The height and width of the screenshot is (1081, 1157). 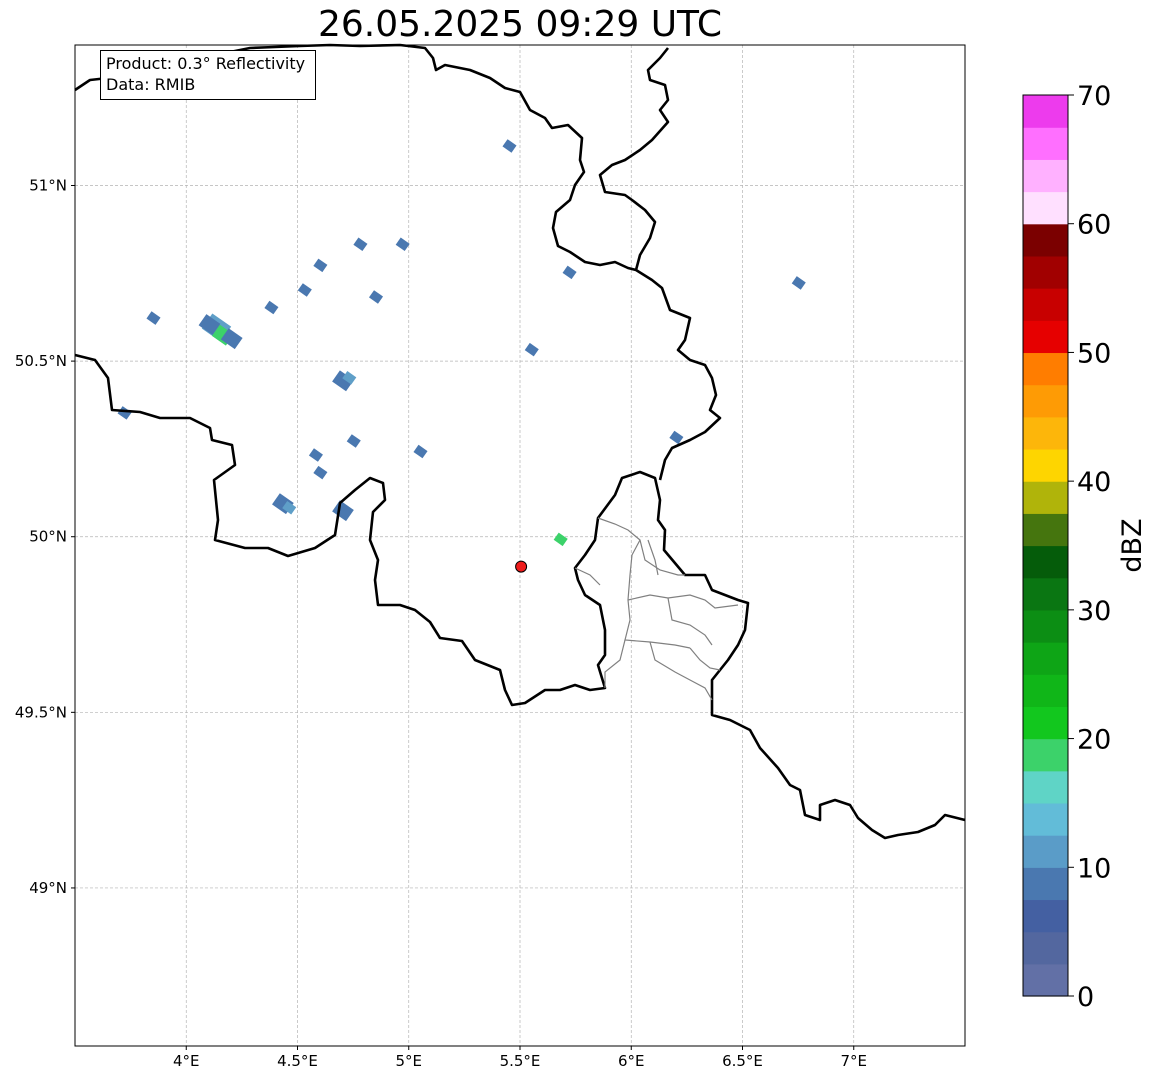 What do you see at coordinates (1094, 482) in the screenshot?
I see `colorbar-tick-label: 40` at bounding box center [1094, 482].